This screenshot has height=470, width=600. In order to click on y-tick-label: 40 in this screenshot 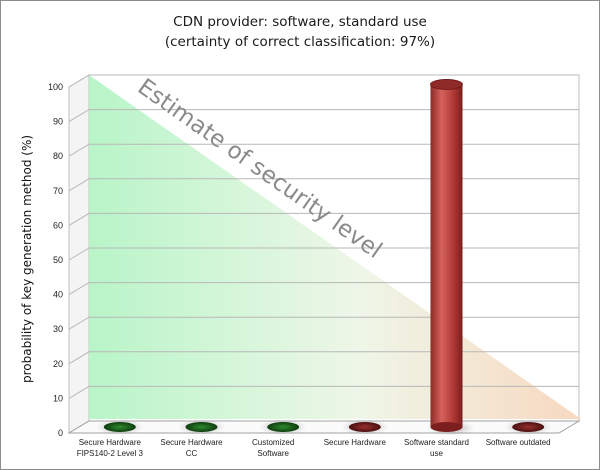, I will do `click(58, 295)`.